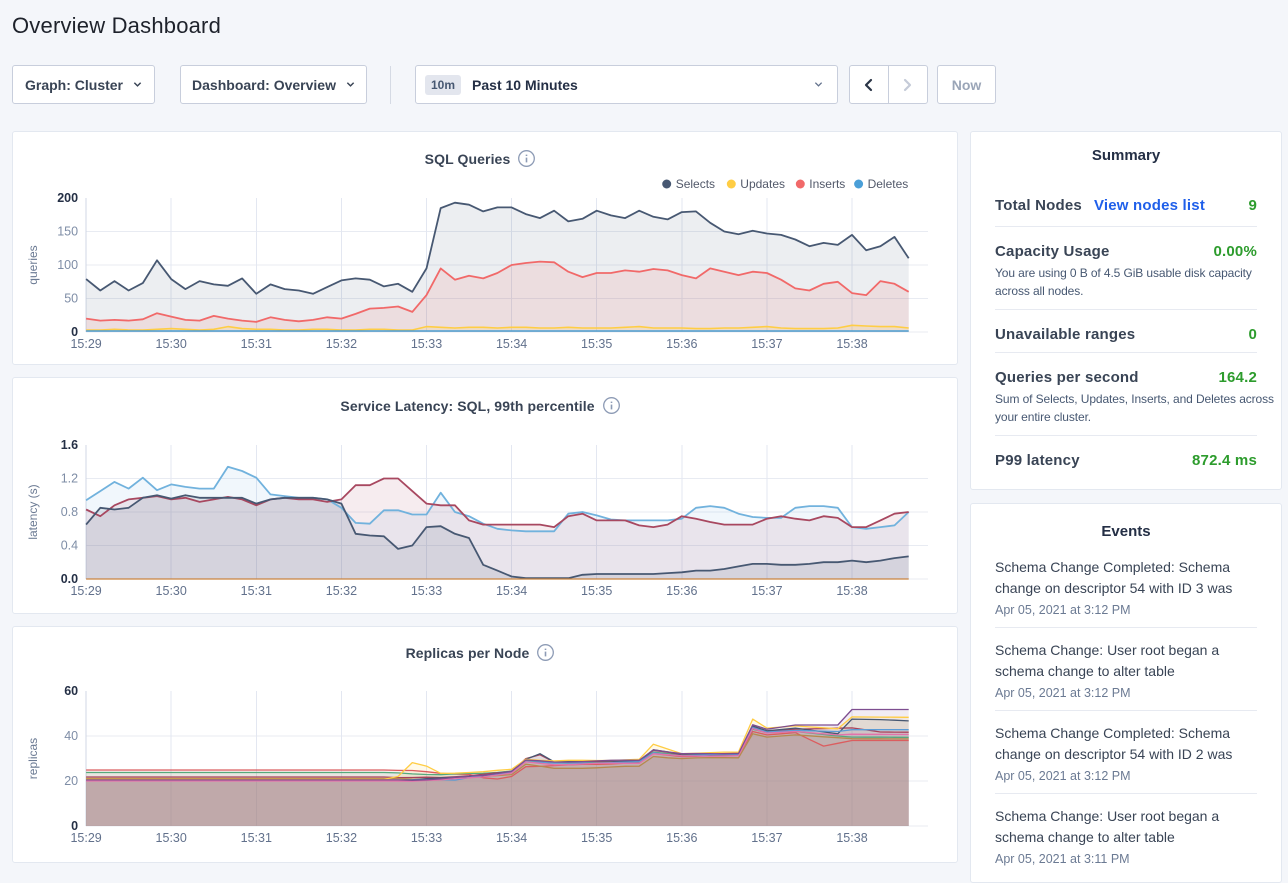 Image resolution: width=1288 pixels, height=883 pixels. I want to click on svg-text: 100, so click(67, 265).